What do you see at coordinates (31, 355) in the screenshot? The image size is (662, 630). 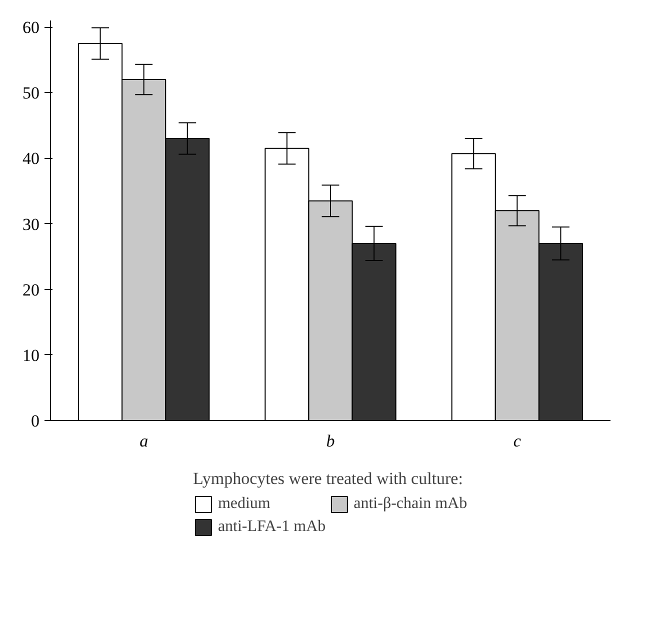 I see `y-tick-label: 10` at bounding box center [31, 355].